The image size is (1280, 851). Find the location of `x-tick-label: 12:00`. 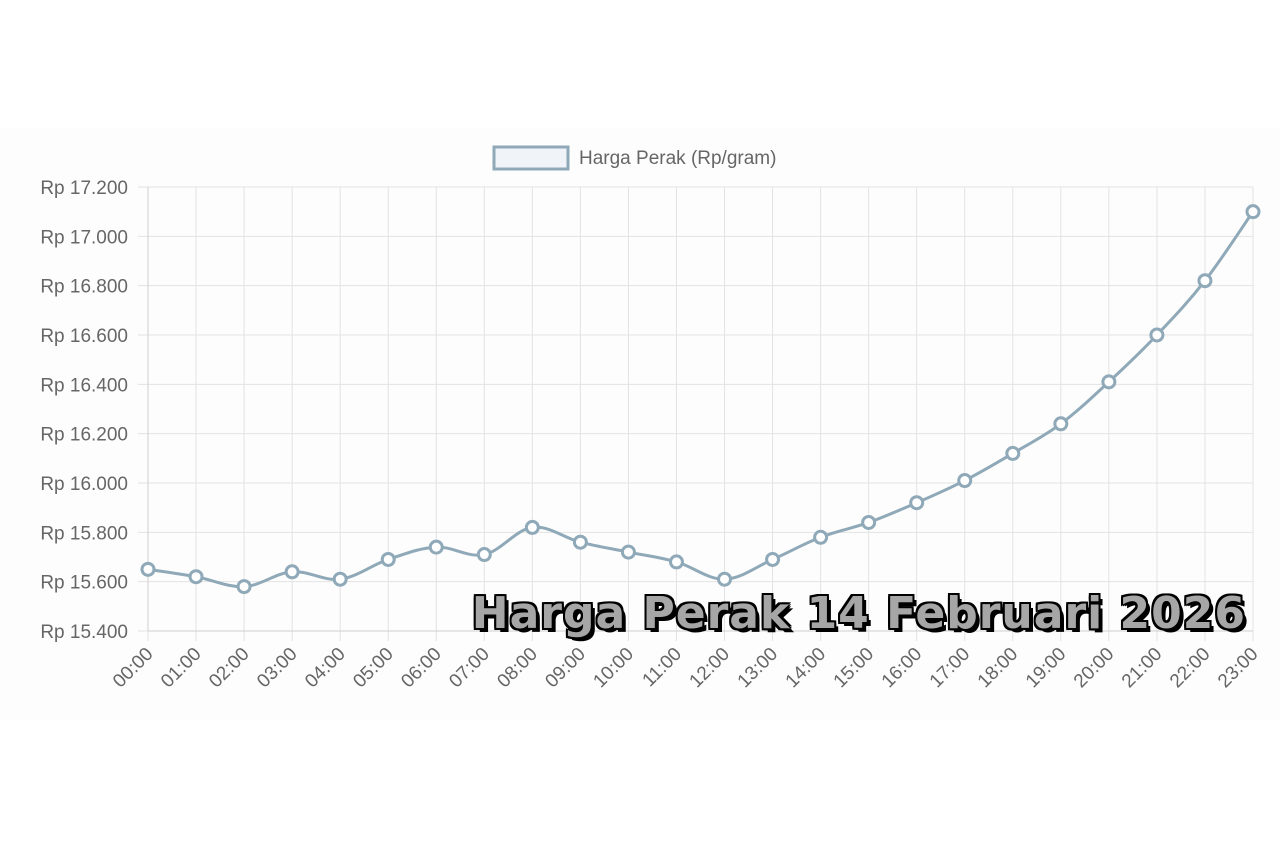

x-tick-label: 12:00 is located at coordinates (710, 668).